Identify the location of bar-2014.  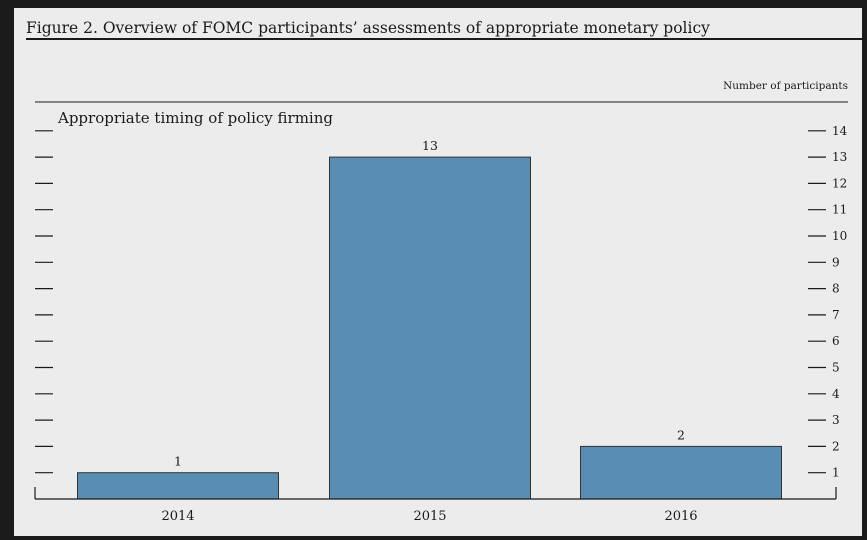
(178, 486).